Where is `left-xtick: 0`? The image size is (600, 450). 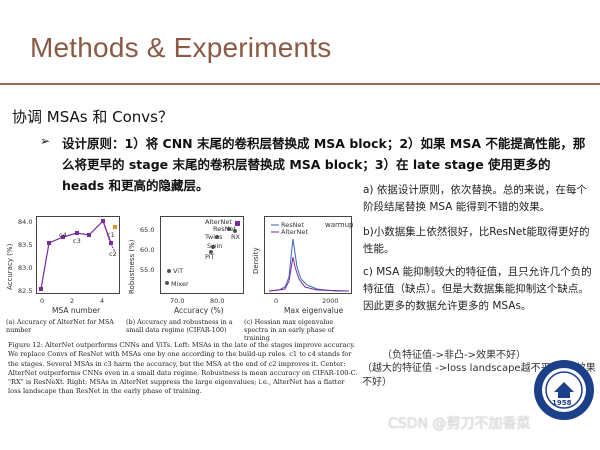 left-xtick: 0 is located at coordinates (42, 301).